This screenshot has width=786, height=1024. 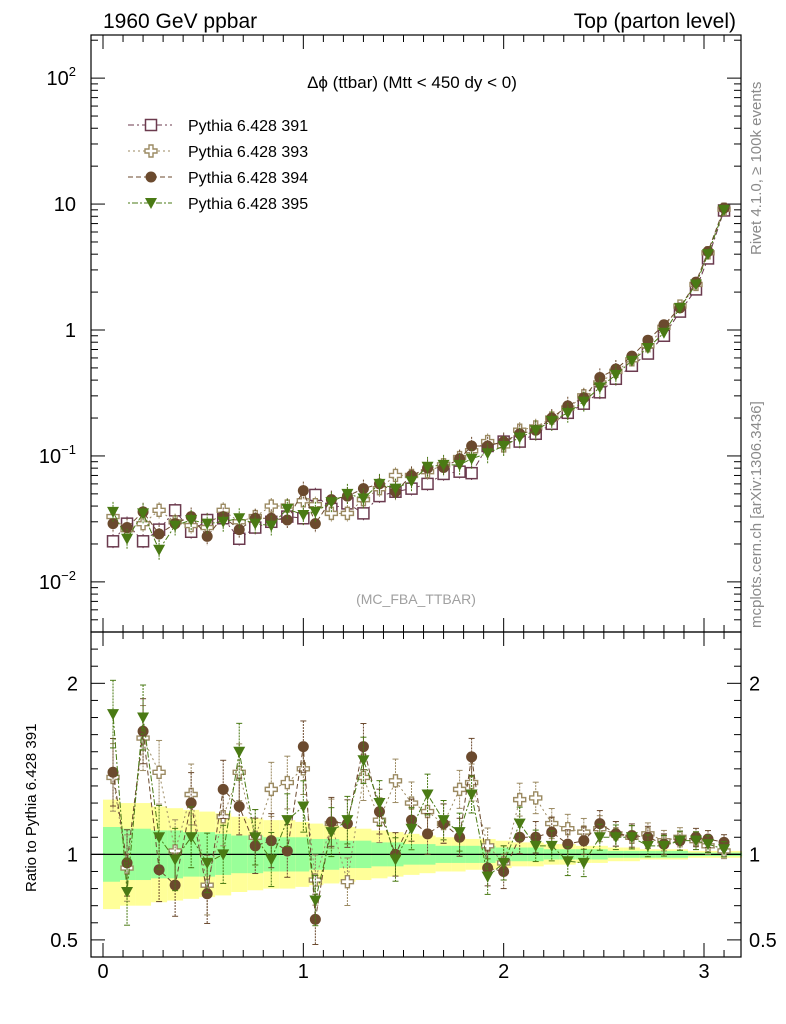 I want to click on y-tick-label: 1, so click(x=70, y=331).